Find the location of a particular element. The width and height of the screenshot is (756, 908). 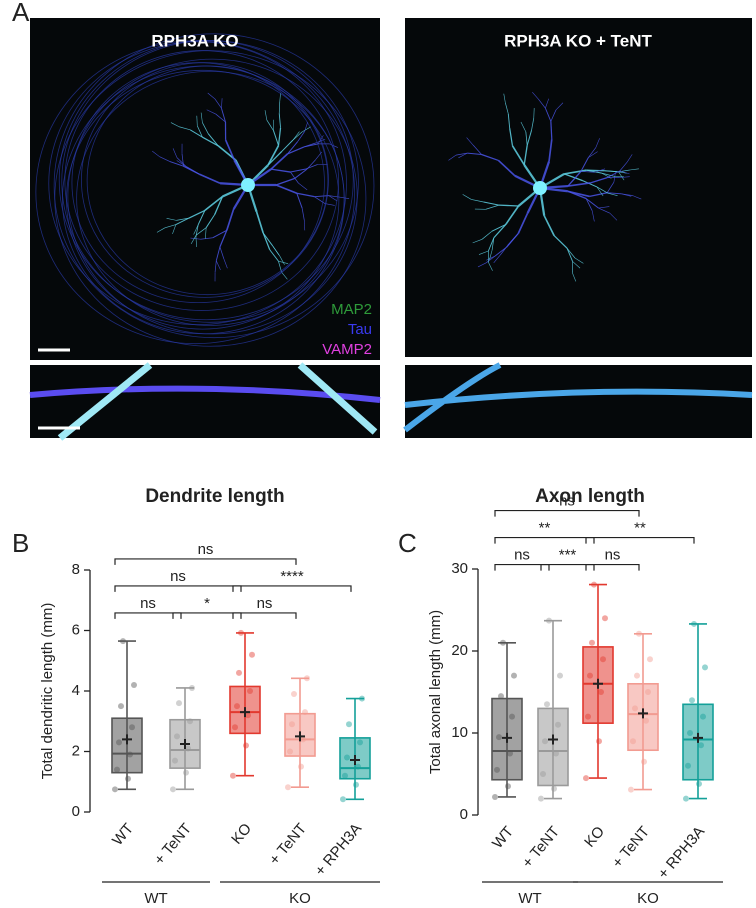

soma is located at coordinates (540, 188).